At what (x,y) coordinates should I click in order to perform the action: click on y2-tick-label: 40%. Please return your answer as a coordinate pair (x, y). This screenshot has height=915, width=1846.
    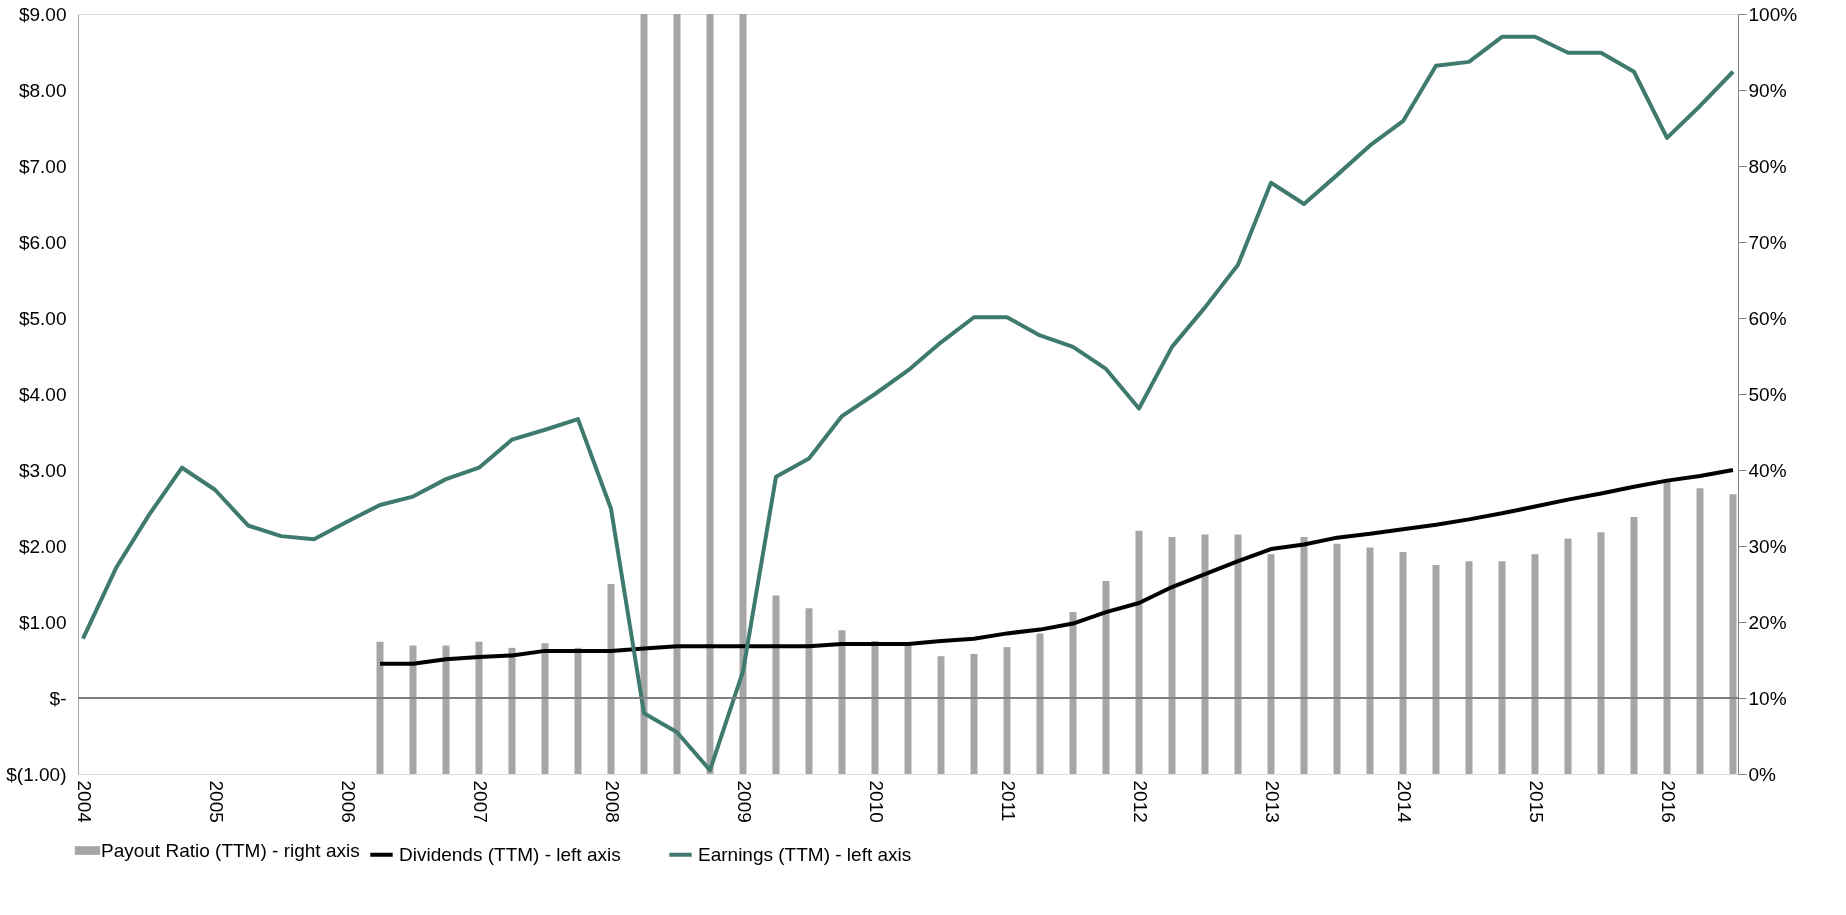
    Looking at the image, I should click on (1767, 470).